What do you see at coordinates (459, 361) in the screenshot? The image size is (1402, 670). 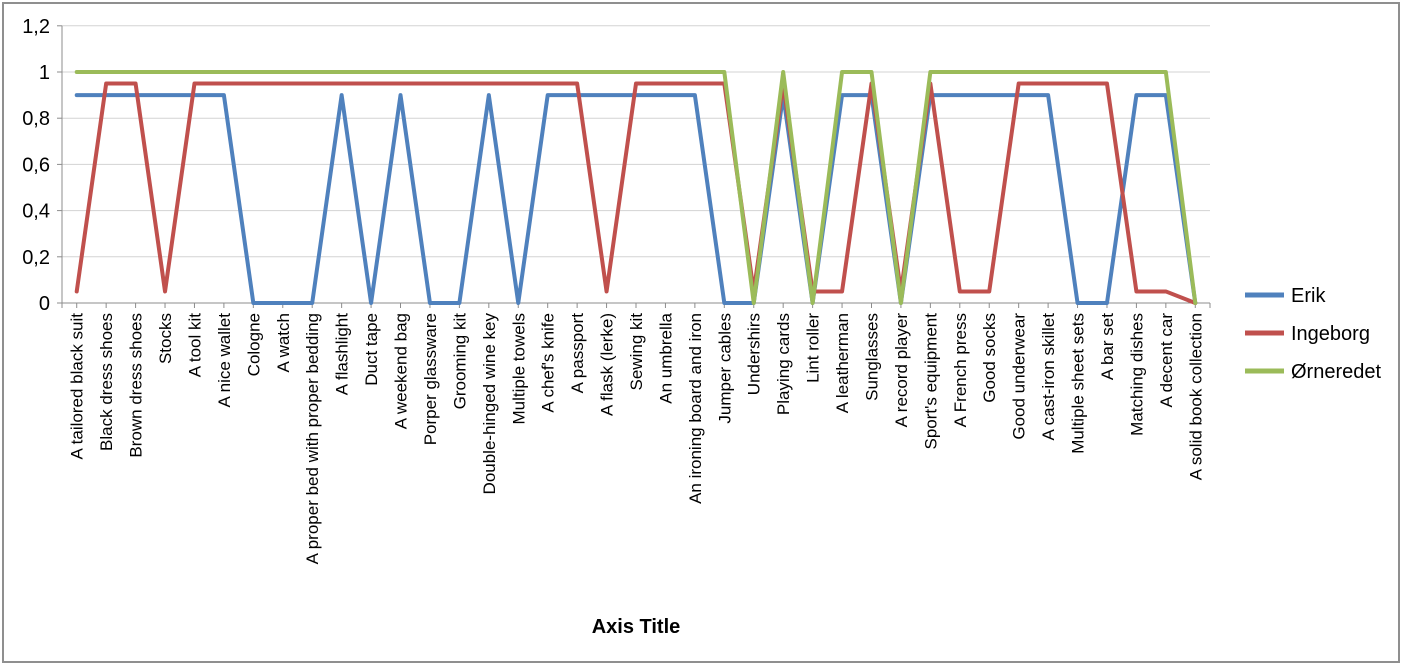 I see `category-label: Grooming kit` at bounding box center [459, 361].